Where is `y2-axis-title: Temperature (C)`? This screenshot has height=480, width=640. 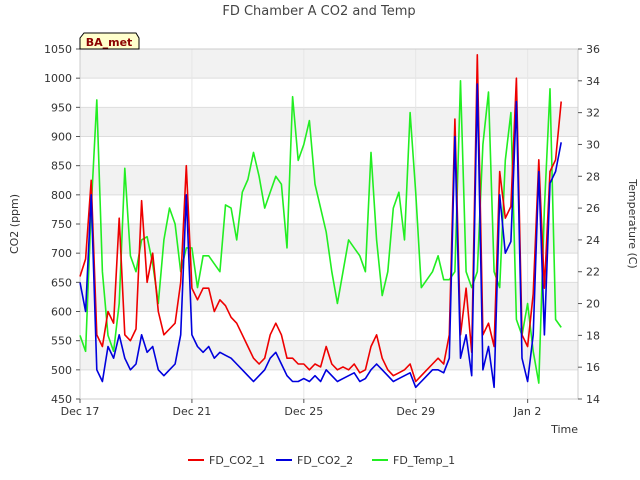 y2-axis-title: Temperature (C) is located at coordinates (632, 223).